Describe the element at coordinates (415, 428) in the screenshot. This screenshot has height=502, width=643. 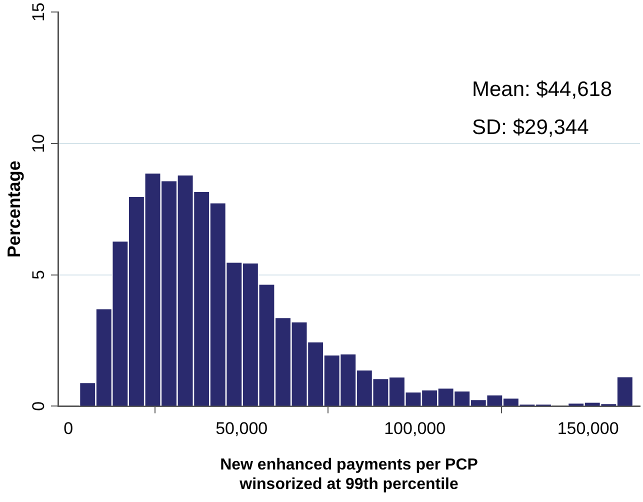
I see `x-tick-label: 100,000` at that location.